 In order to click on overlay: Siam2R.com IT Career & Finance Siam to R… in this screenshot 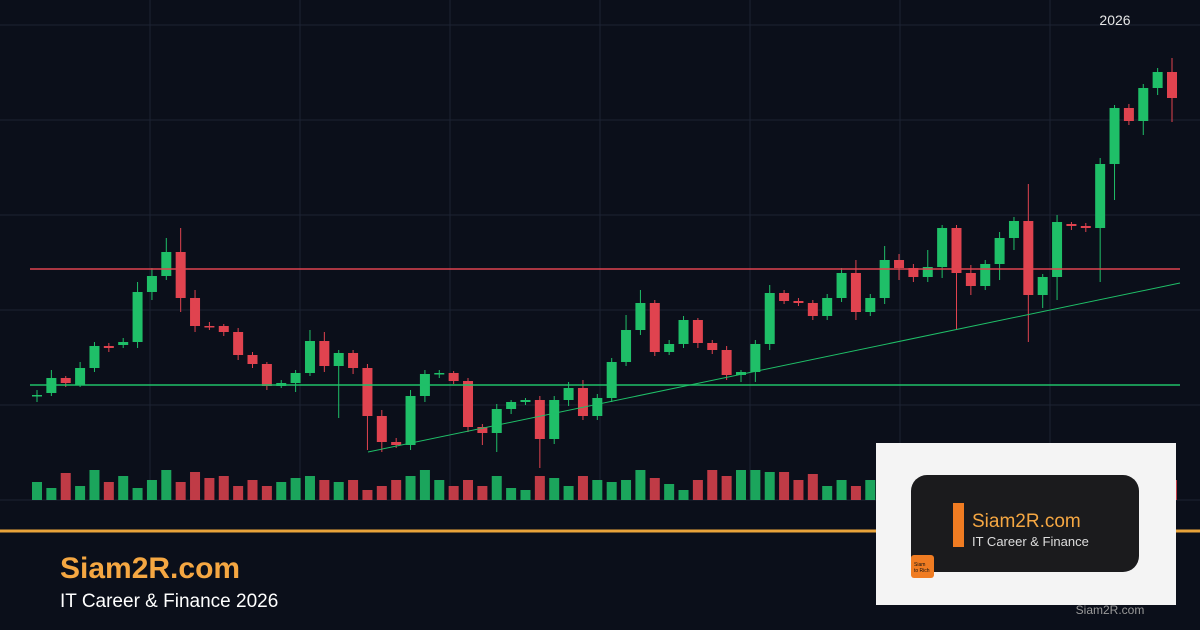, I will do `click(1026, 530)`.